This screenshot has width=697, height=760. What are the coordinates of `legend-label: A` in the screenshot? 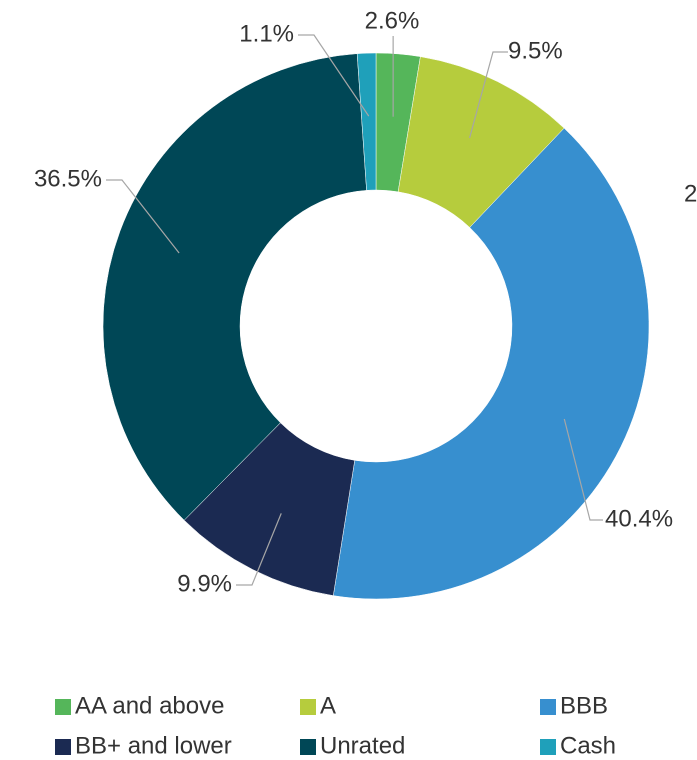 It's located at (328, 705).